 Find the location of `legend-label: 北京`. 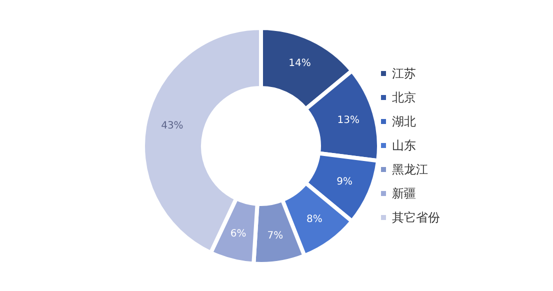

legend-label: 北京 is located at coordinates (404, 97).